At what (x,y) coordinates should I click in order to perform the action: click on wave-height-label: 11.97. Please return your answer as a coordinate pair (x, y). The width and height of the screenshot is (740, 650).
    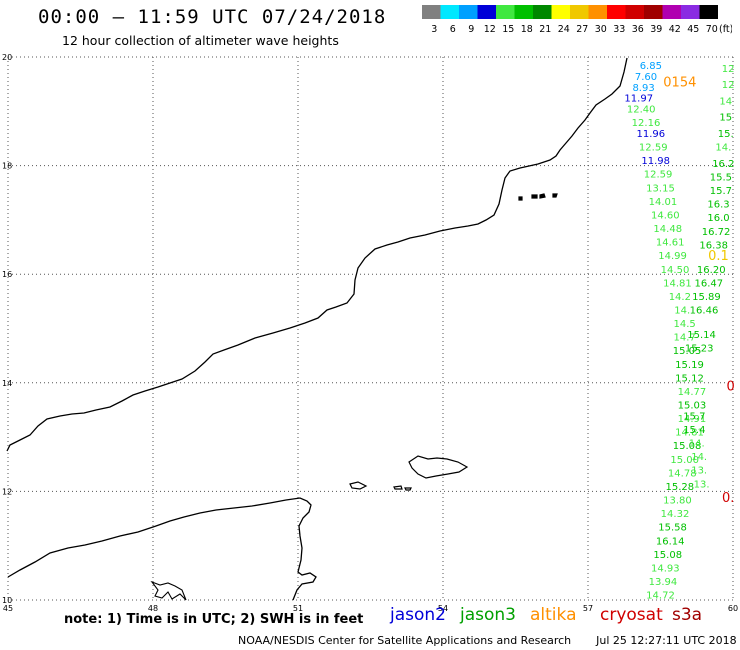
    Looking at the image, I should click on (638, 99).